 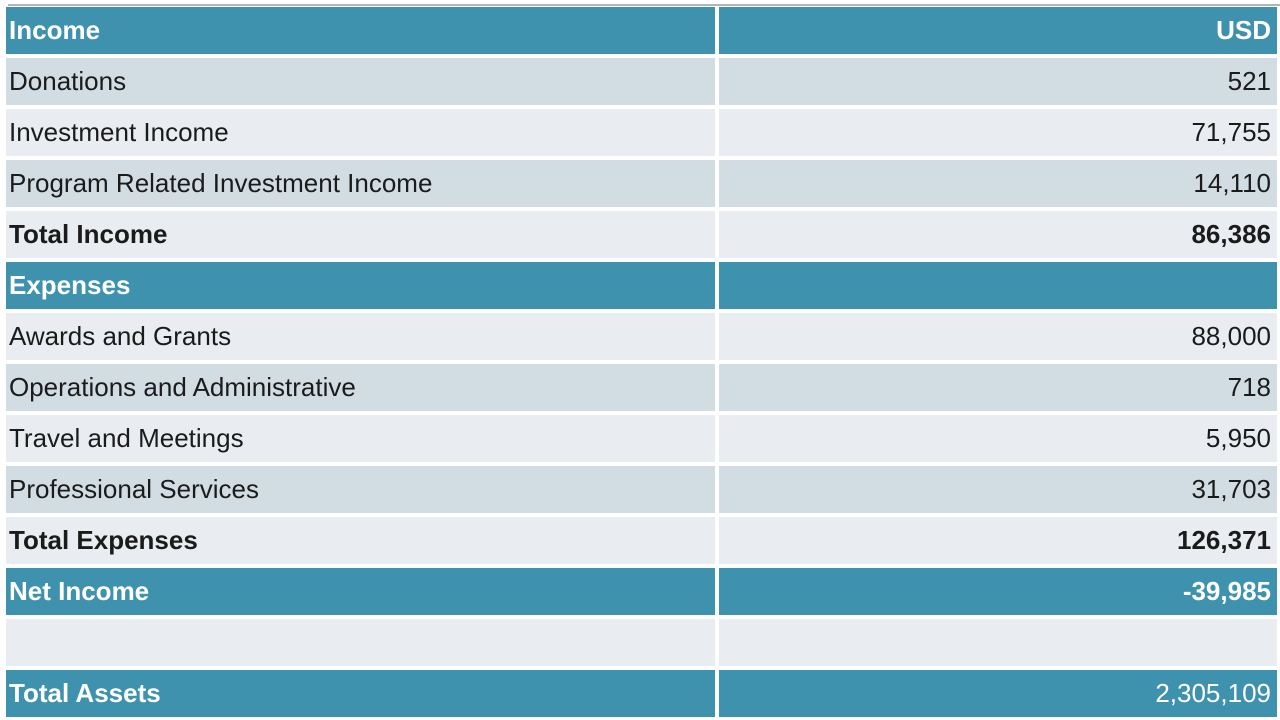 What do you see at coordinates (360, 642) in the screenshot?
I see `row-label` at bounding box center [360, 642].